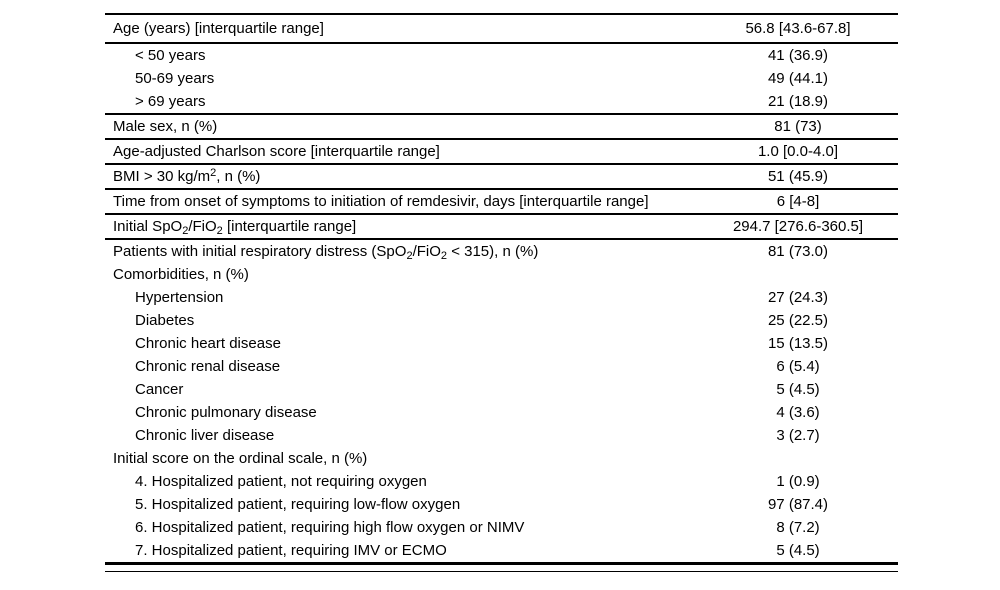 The image size is (1000, 590). What do you see at coordinates (401, 227) in the screenshot?
I see `row-label: Initial SpO2/FiO2 [interquartile range]` at bounding box center [401, 227].